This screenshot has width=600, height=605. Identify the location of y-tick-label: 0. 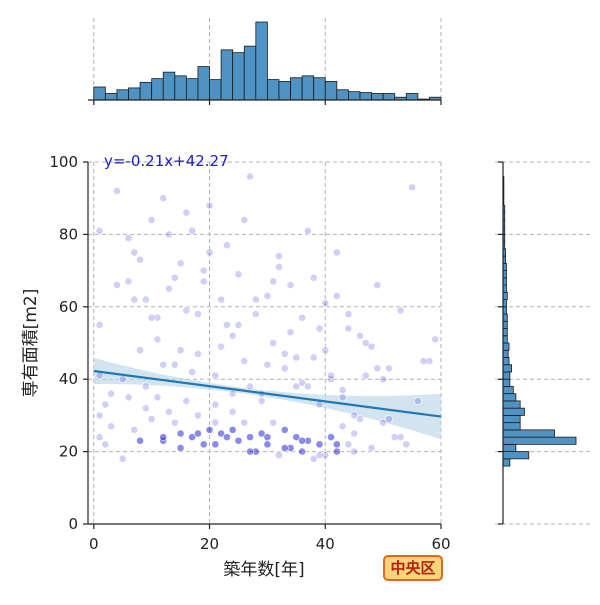
(73, 524).